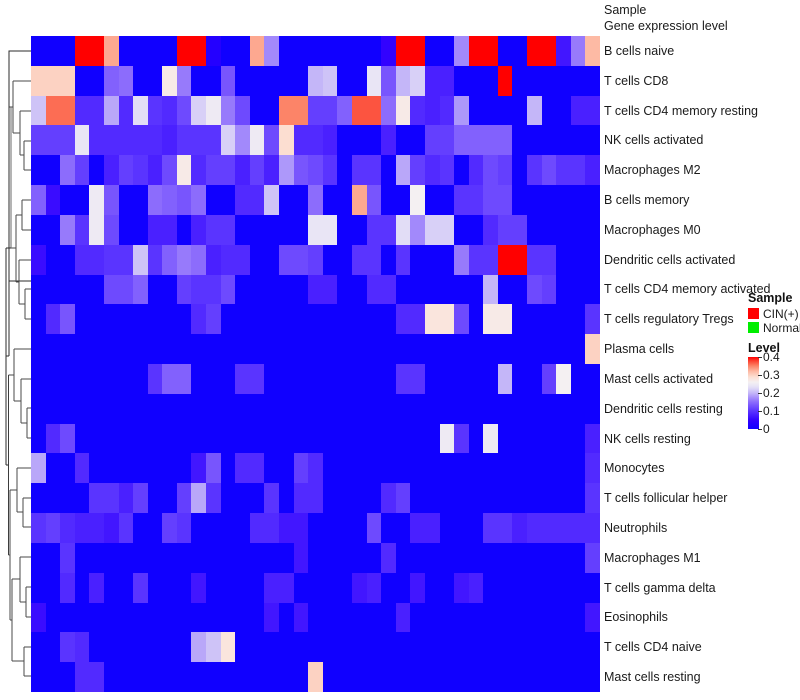  What do you see at coordinates (769, 393) in the screenshot?
I see `level-tick-label: 0.2` at bounding box center [769, 393].